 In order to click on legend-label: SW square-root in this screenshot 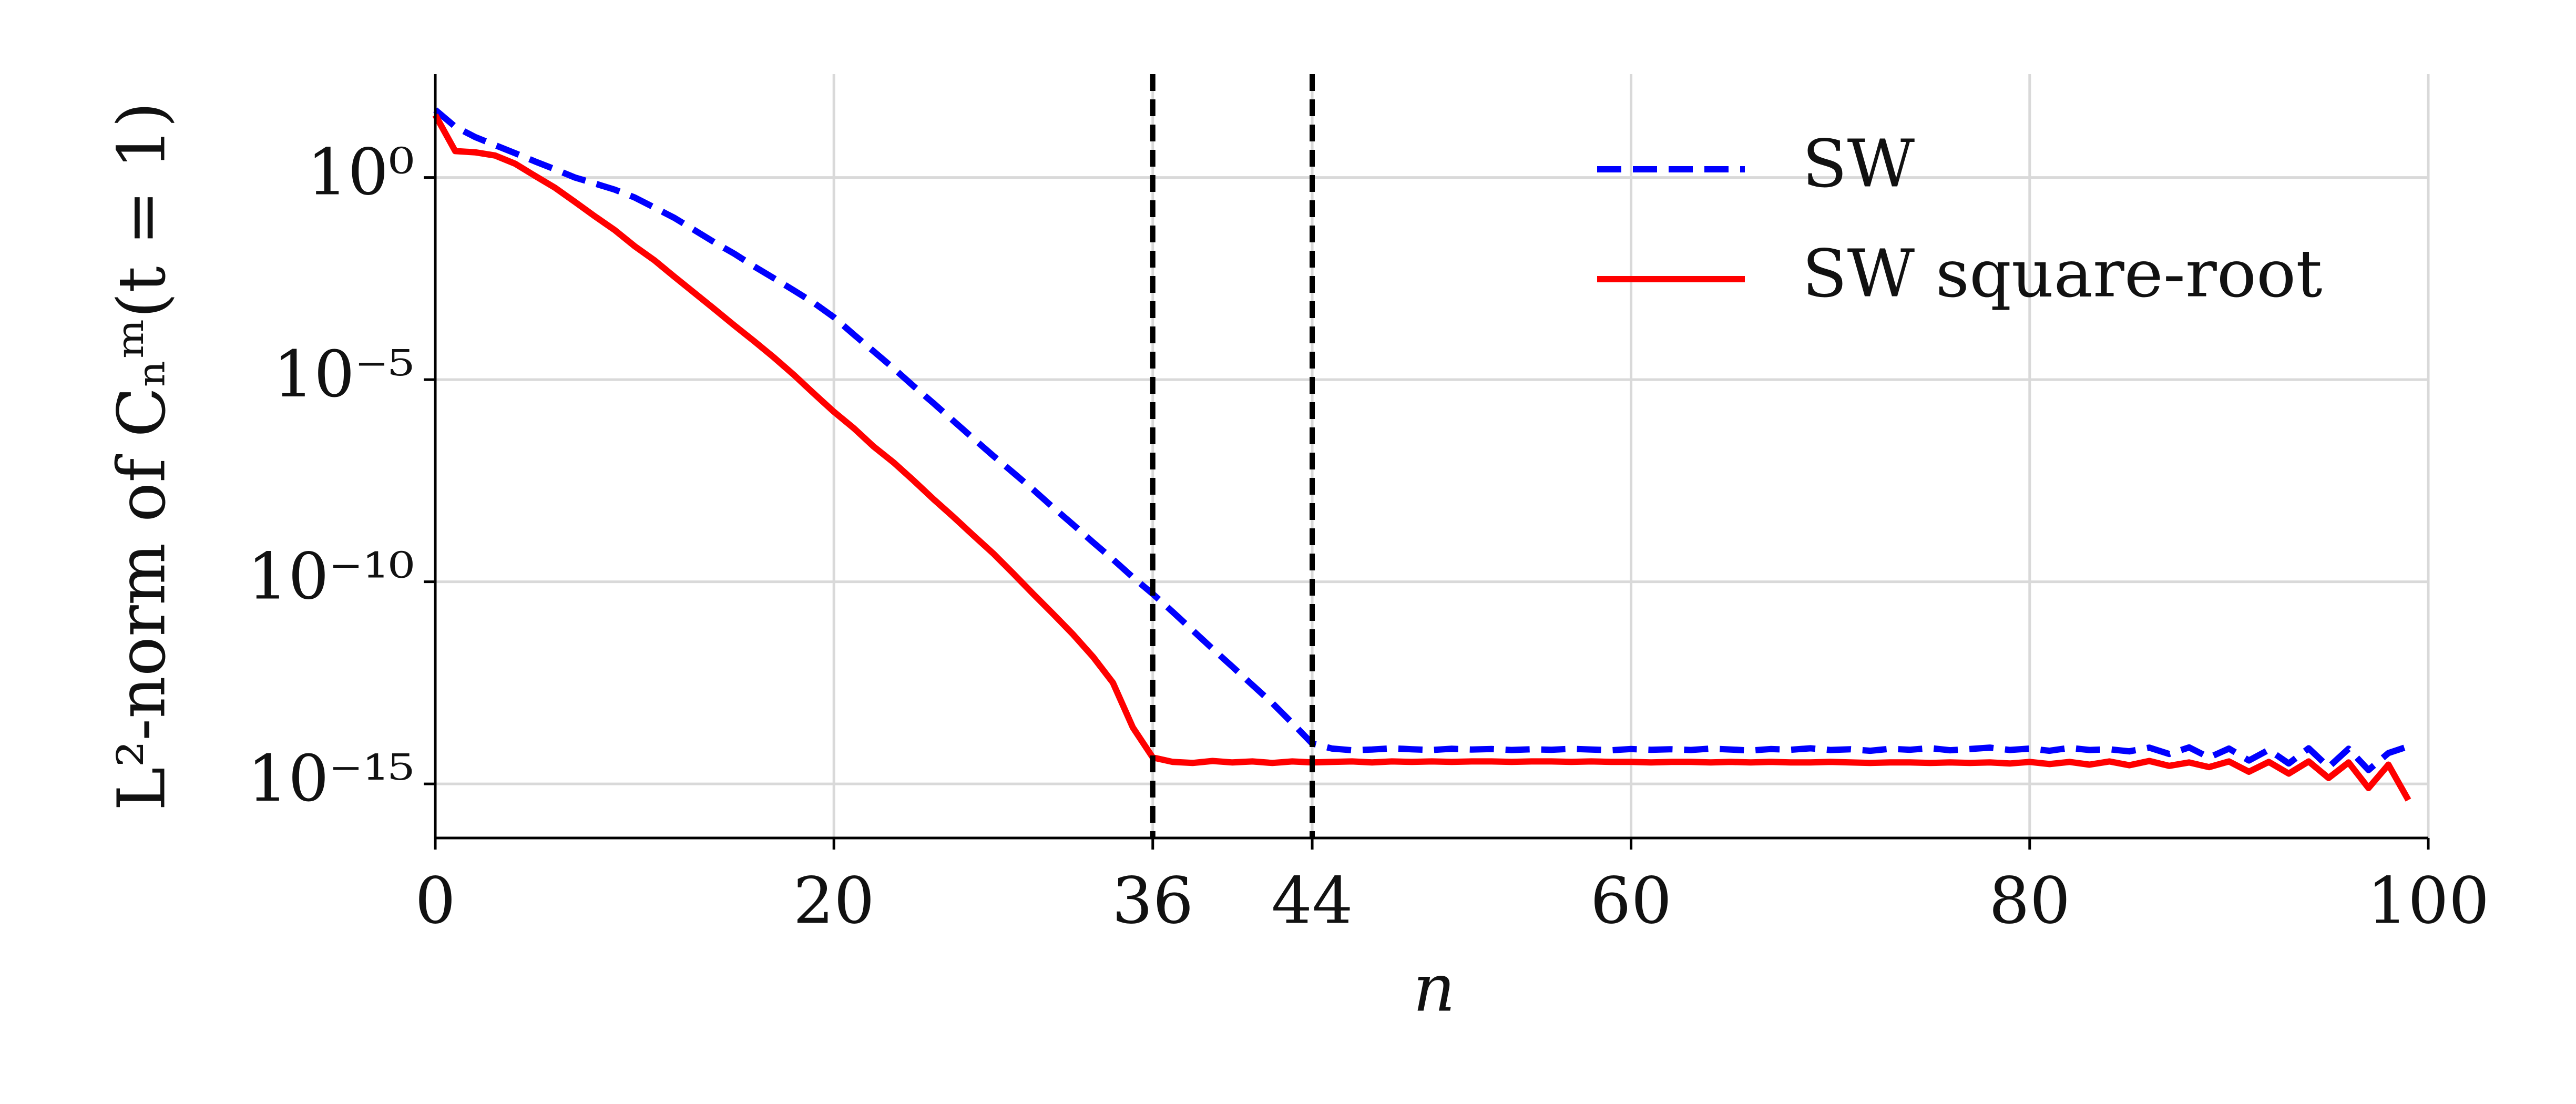, I will do `click(2062, 274)`.